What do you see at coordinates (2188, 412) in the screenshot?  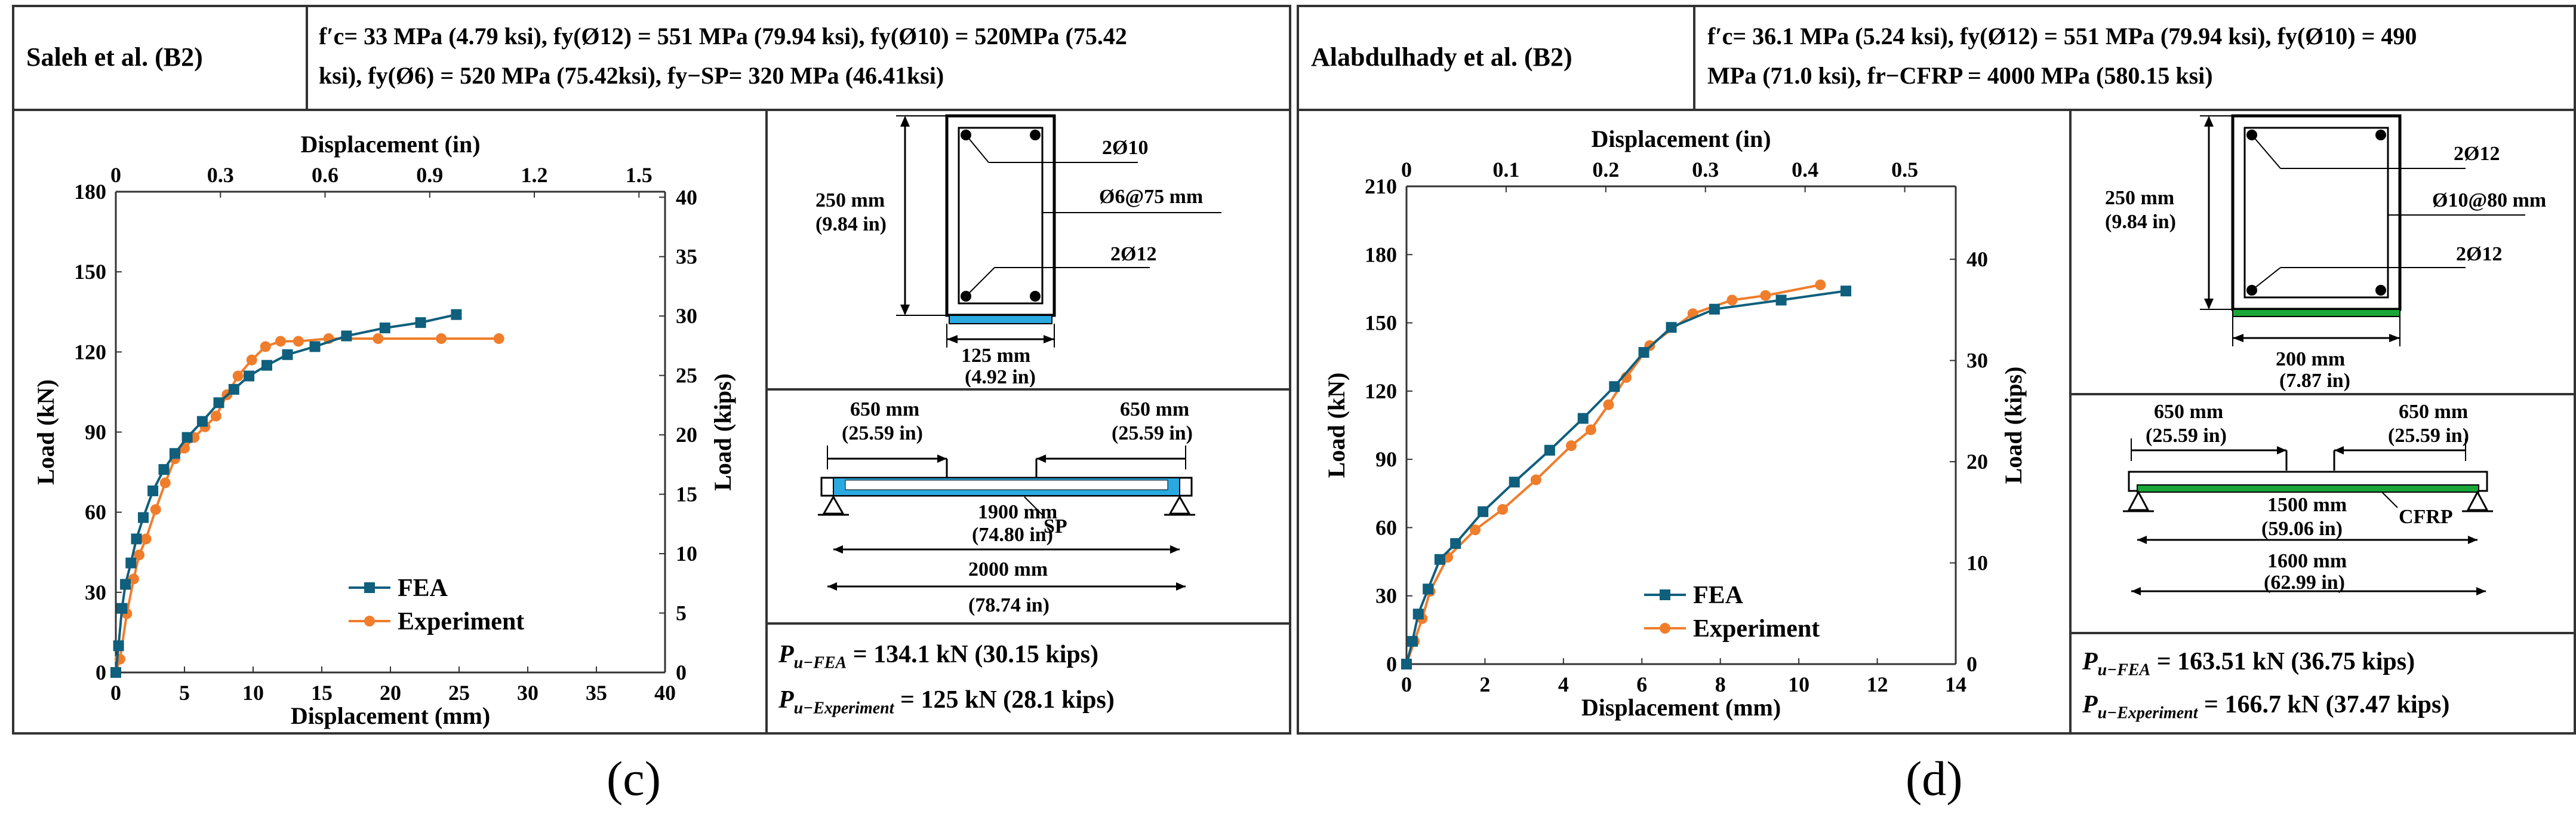 I see `shear-span-left-label: 650 mm` at bounding box center [2188, 412].